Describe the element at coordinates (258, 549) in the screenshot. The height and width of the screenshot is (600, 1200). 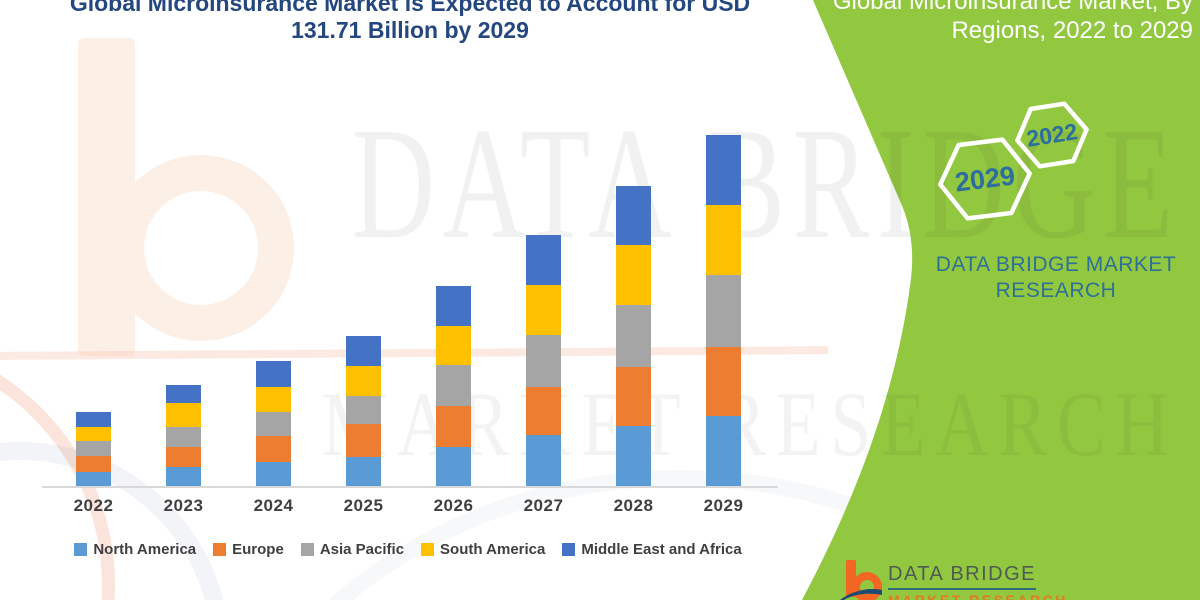
I see `legend-label: Europe` at that location.